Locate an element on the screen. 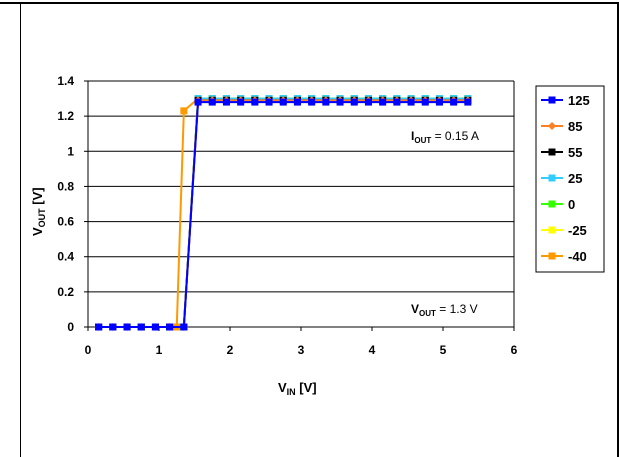 This screenshot has height=457, width=619. legend-label: -25 is located at coordinates (577, 230).